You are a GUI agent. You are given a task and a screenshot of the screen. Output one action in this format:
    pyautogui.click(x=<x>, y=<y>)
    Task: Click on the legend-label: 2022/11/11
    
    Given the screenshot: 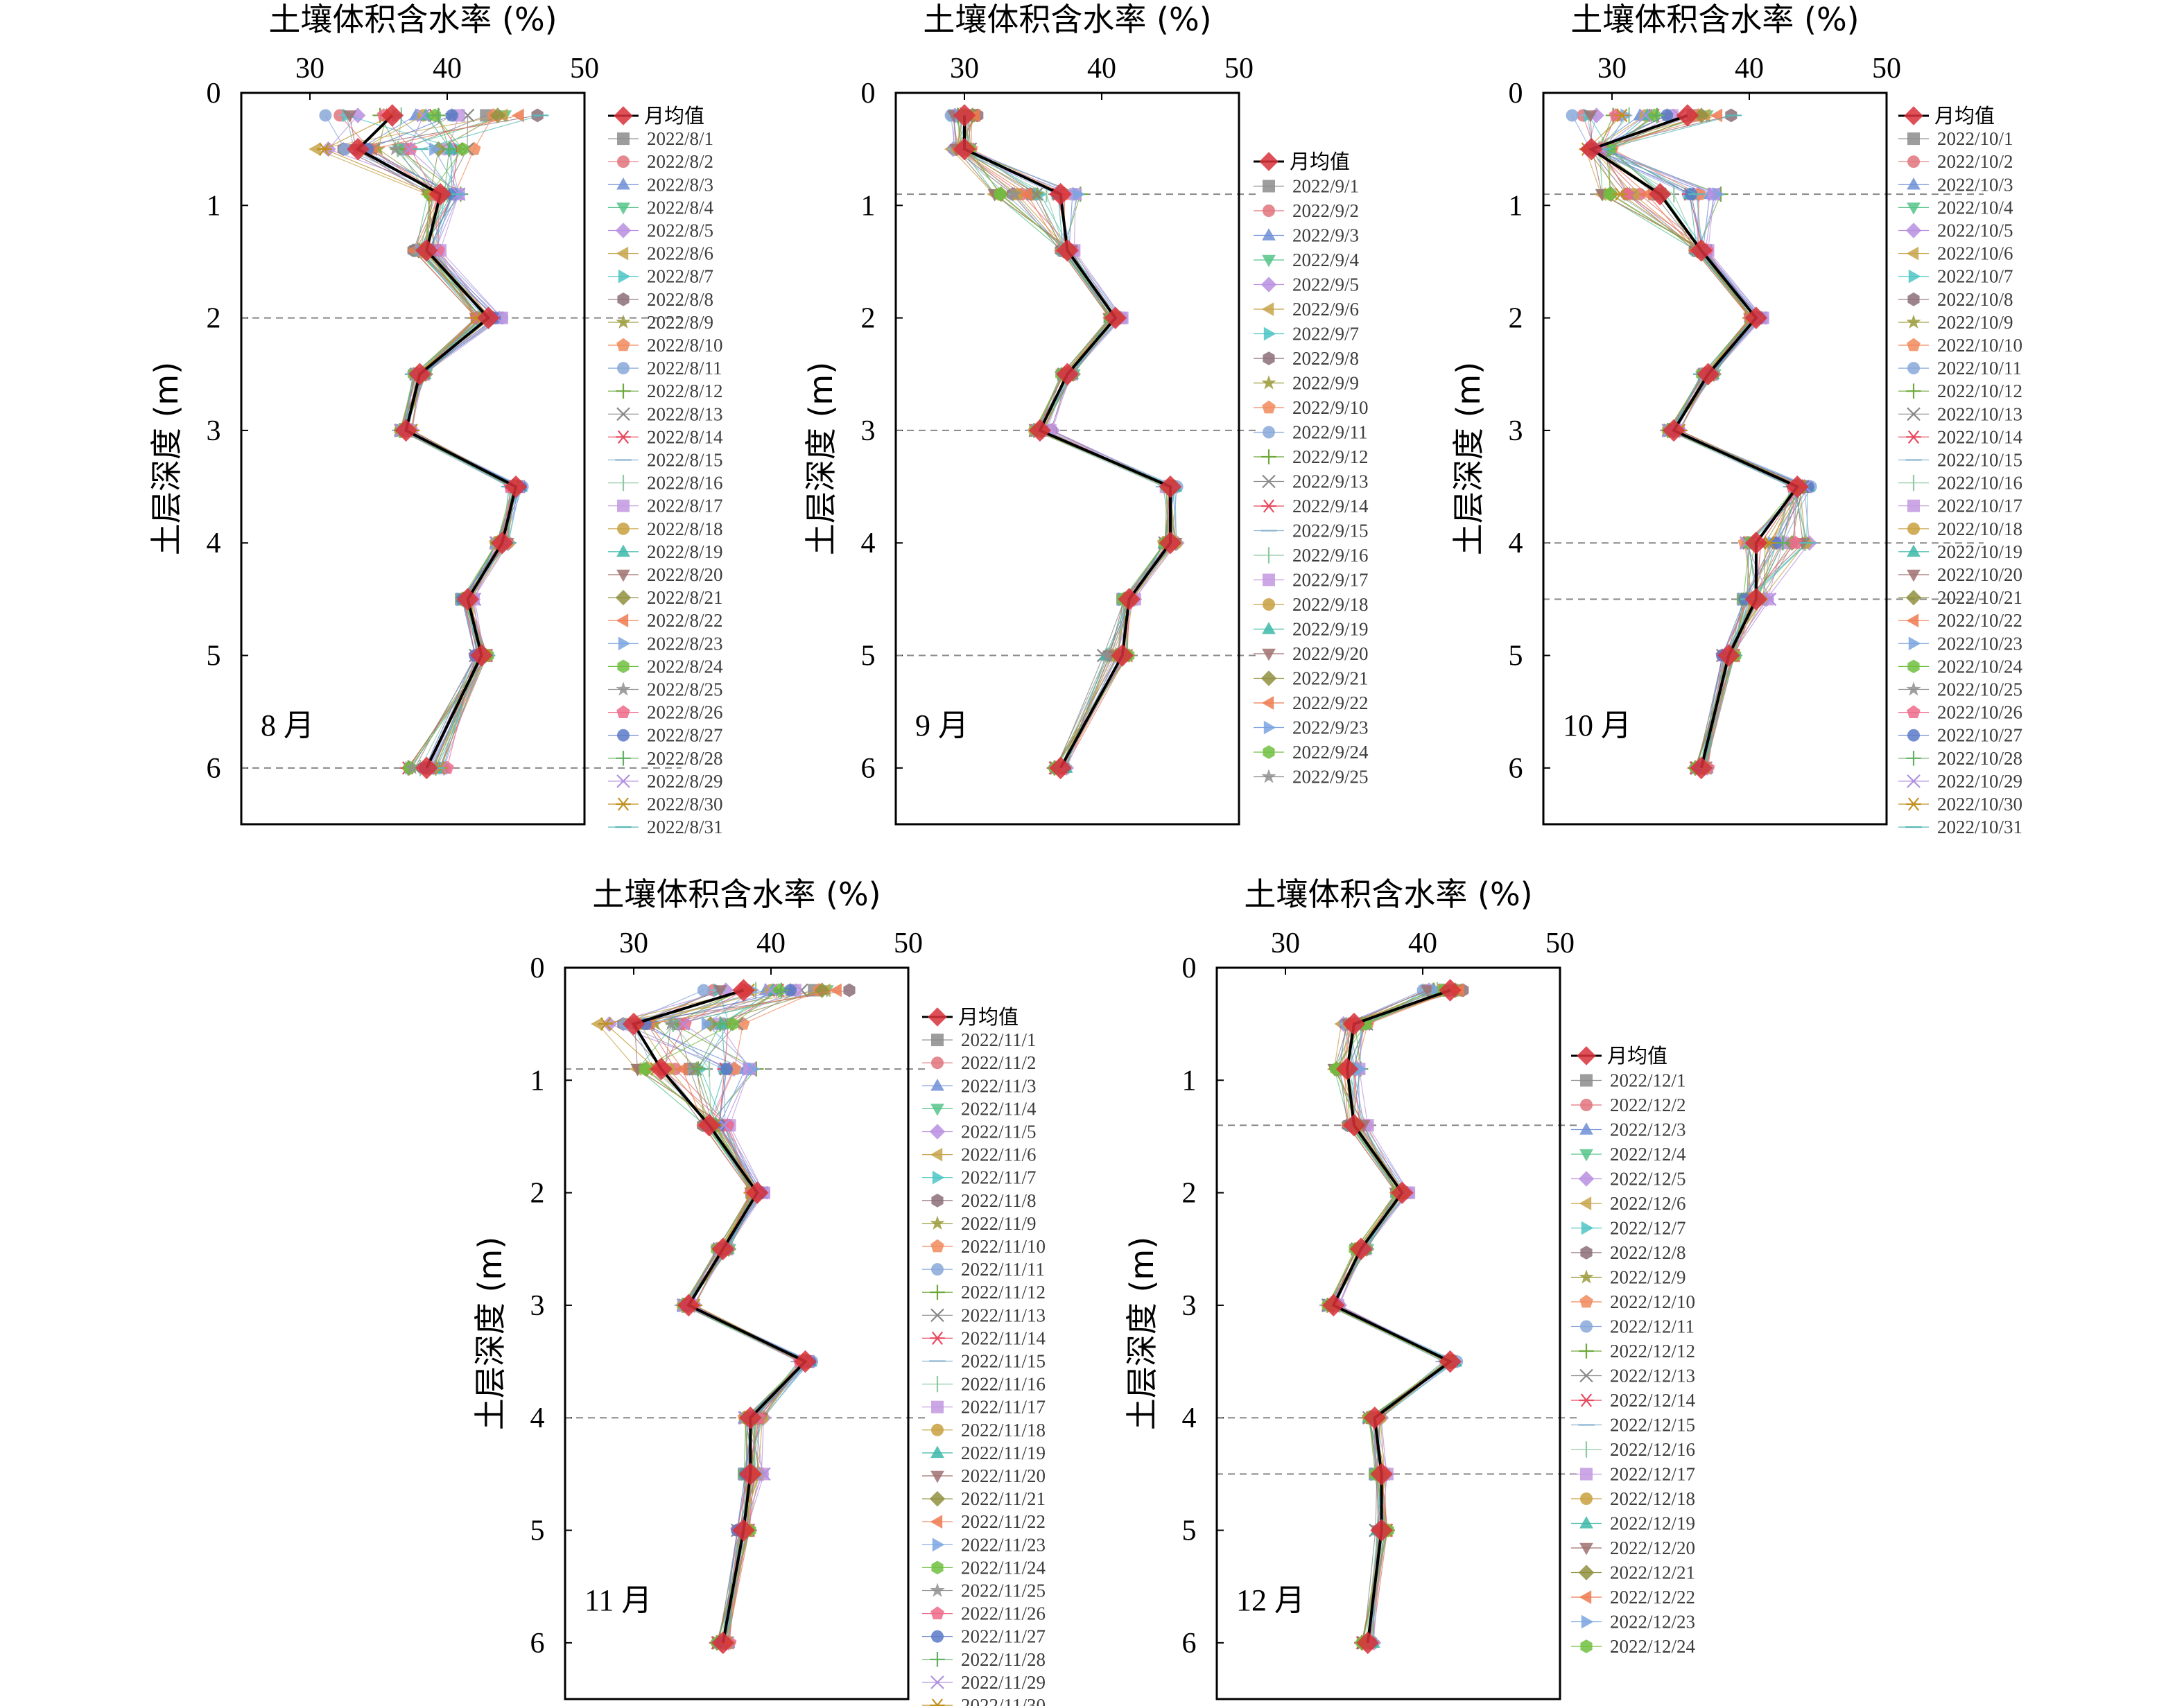 What is the action you would take?
    pyautogui.click(x=1003, y=1269)
    